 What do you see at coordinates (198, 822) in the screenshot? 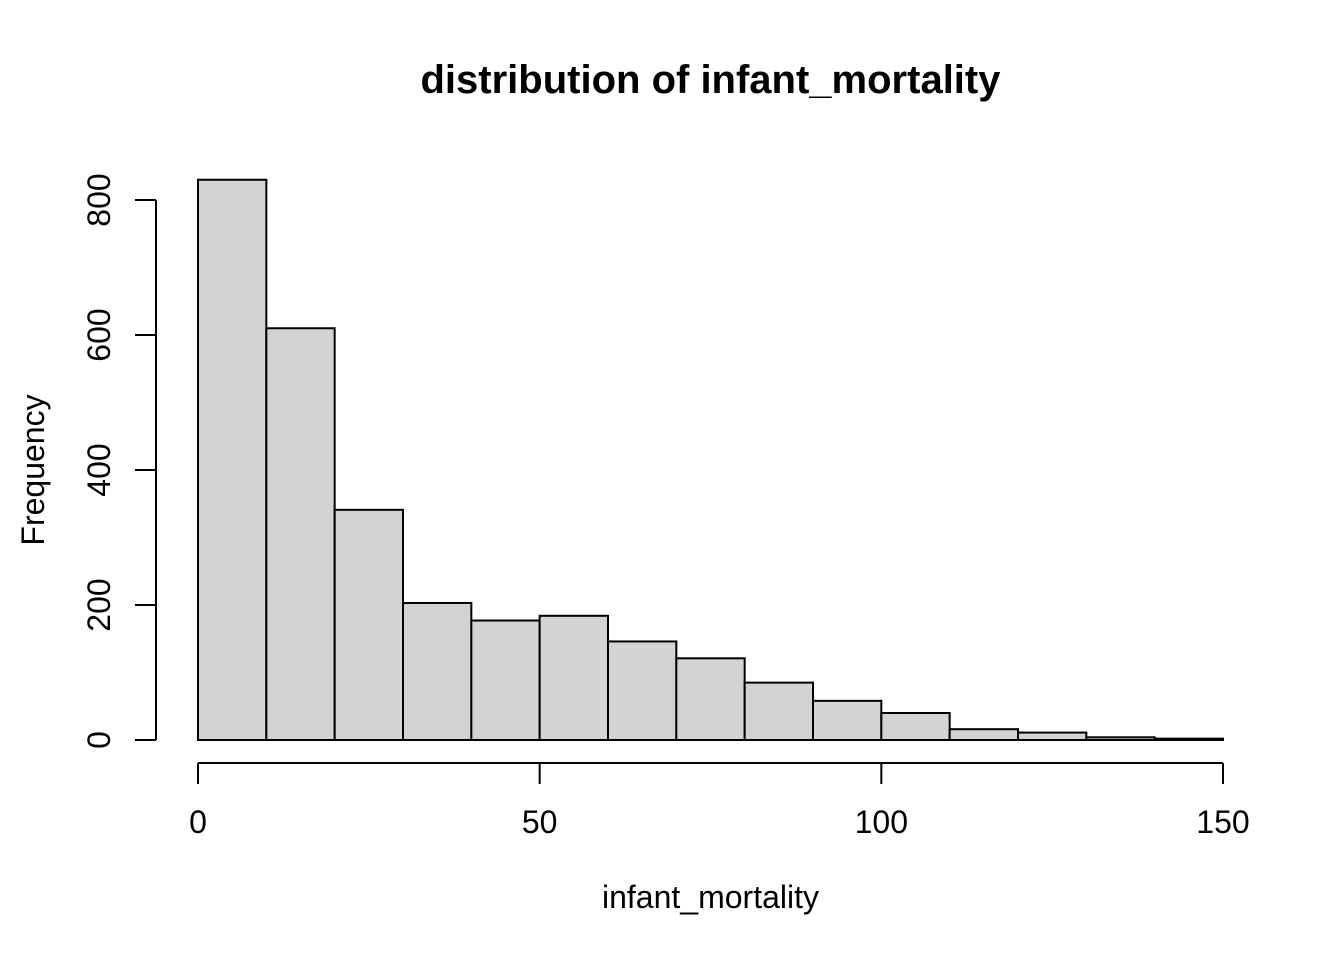
I see `x-tick-label: 0` at bounding box center [198, 822].